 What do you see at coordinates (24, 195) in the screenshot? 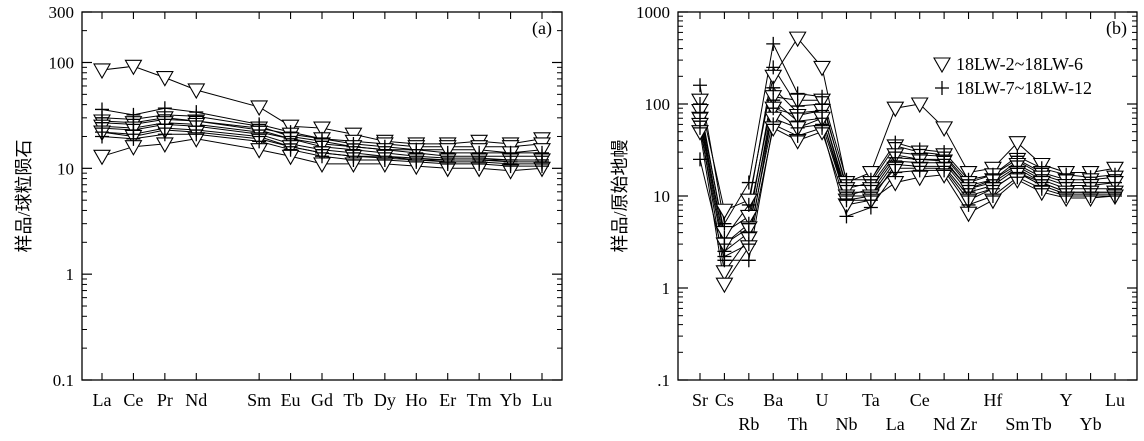
I see `y-axis-label: 样品/球粒陨石` at bounding box center [24, 195].